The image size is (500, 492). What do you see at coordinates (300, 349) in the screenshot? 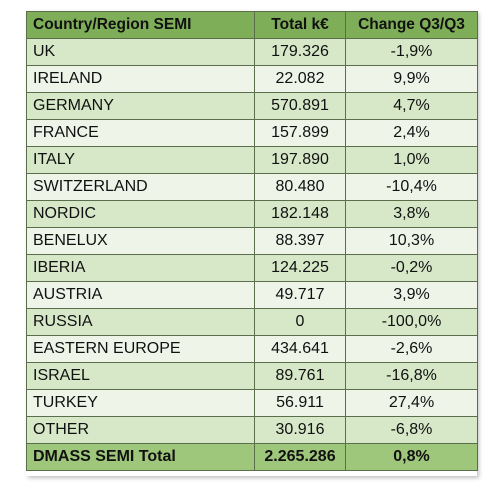
I see `total-cell: 434.641` at bounding box center [300, 349].